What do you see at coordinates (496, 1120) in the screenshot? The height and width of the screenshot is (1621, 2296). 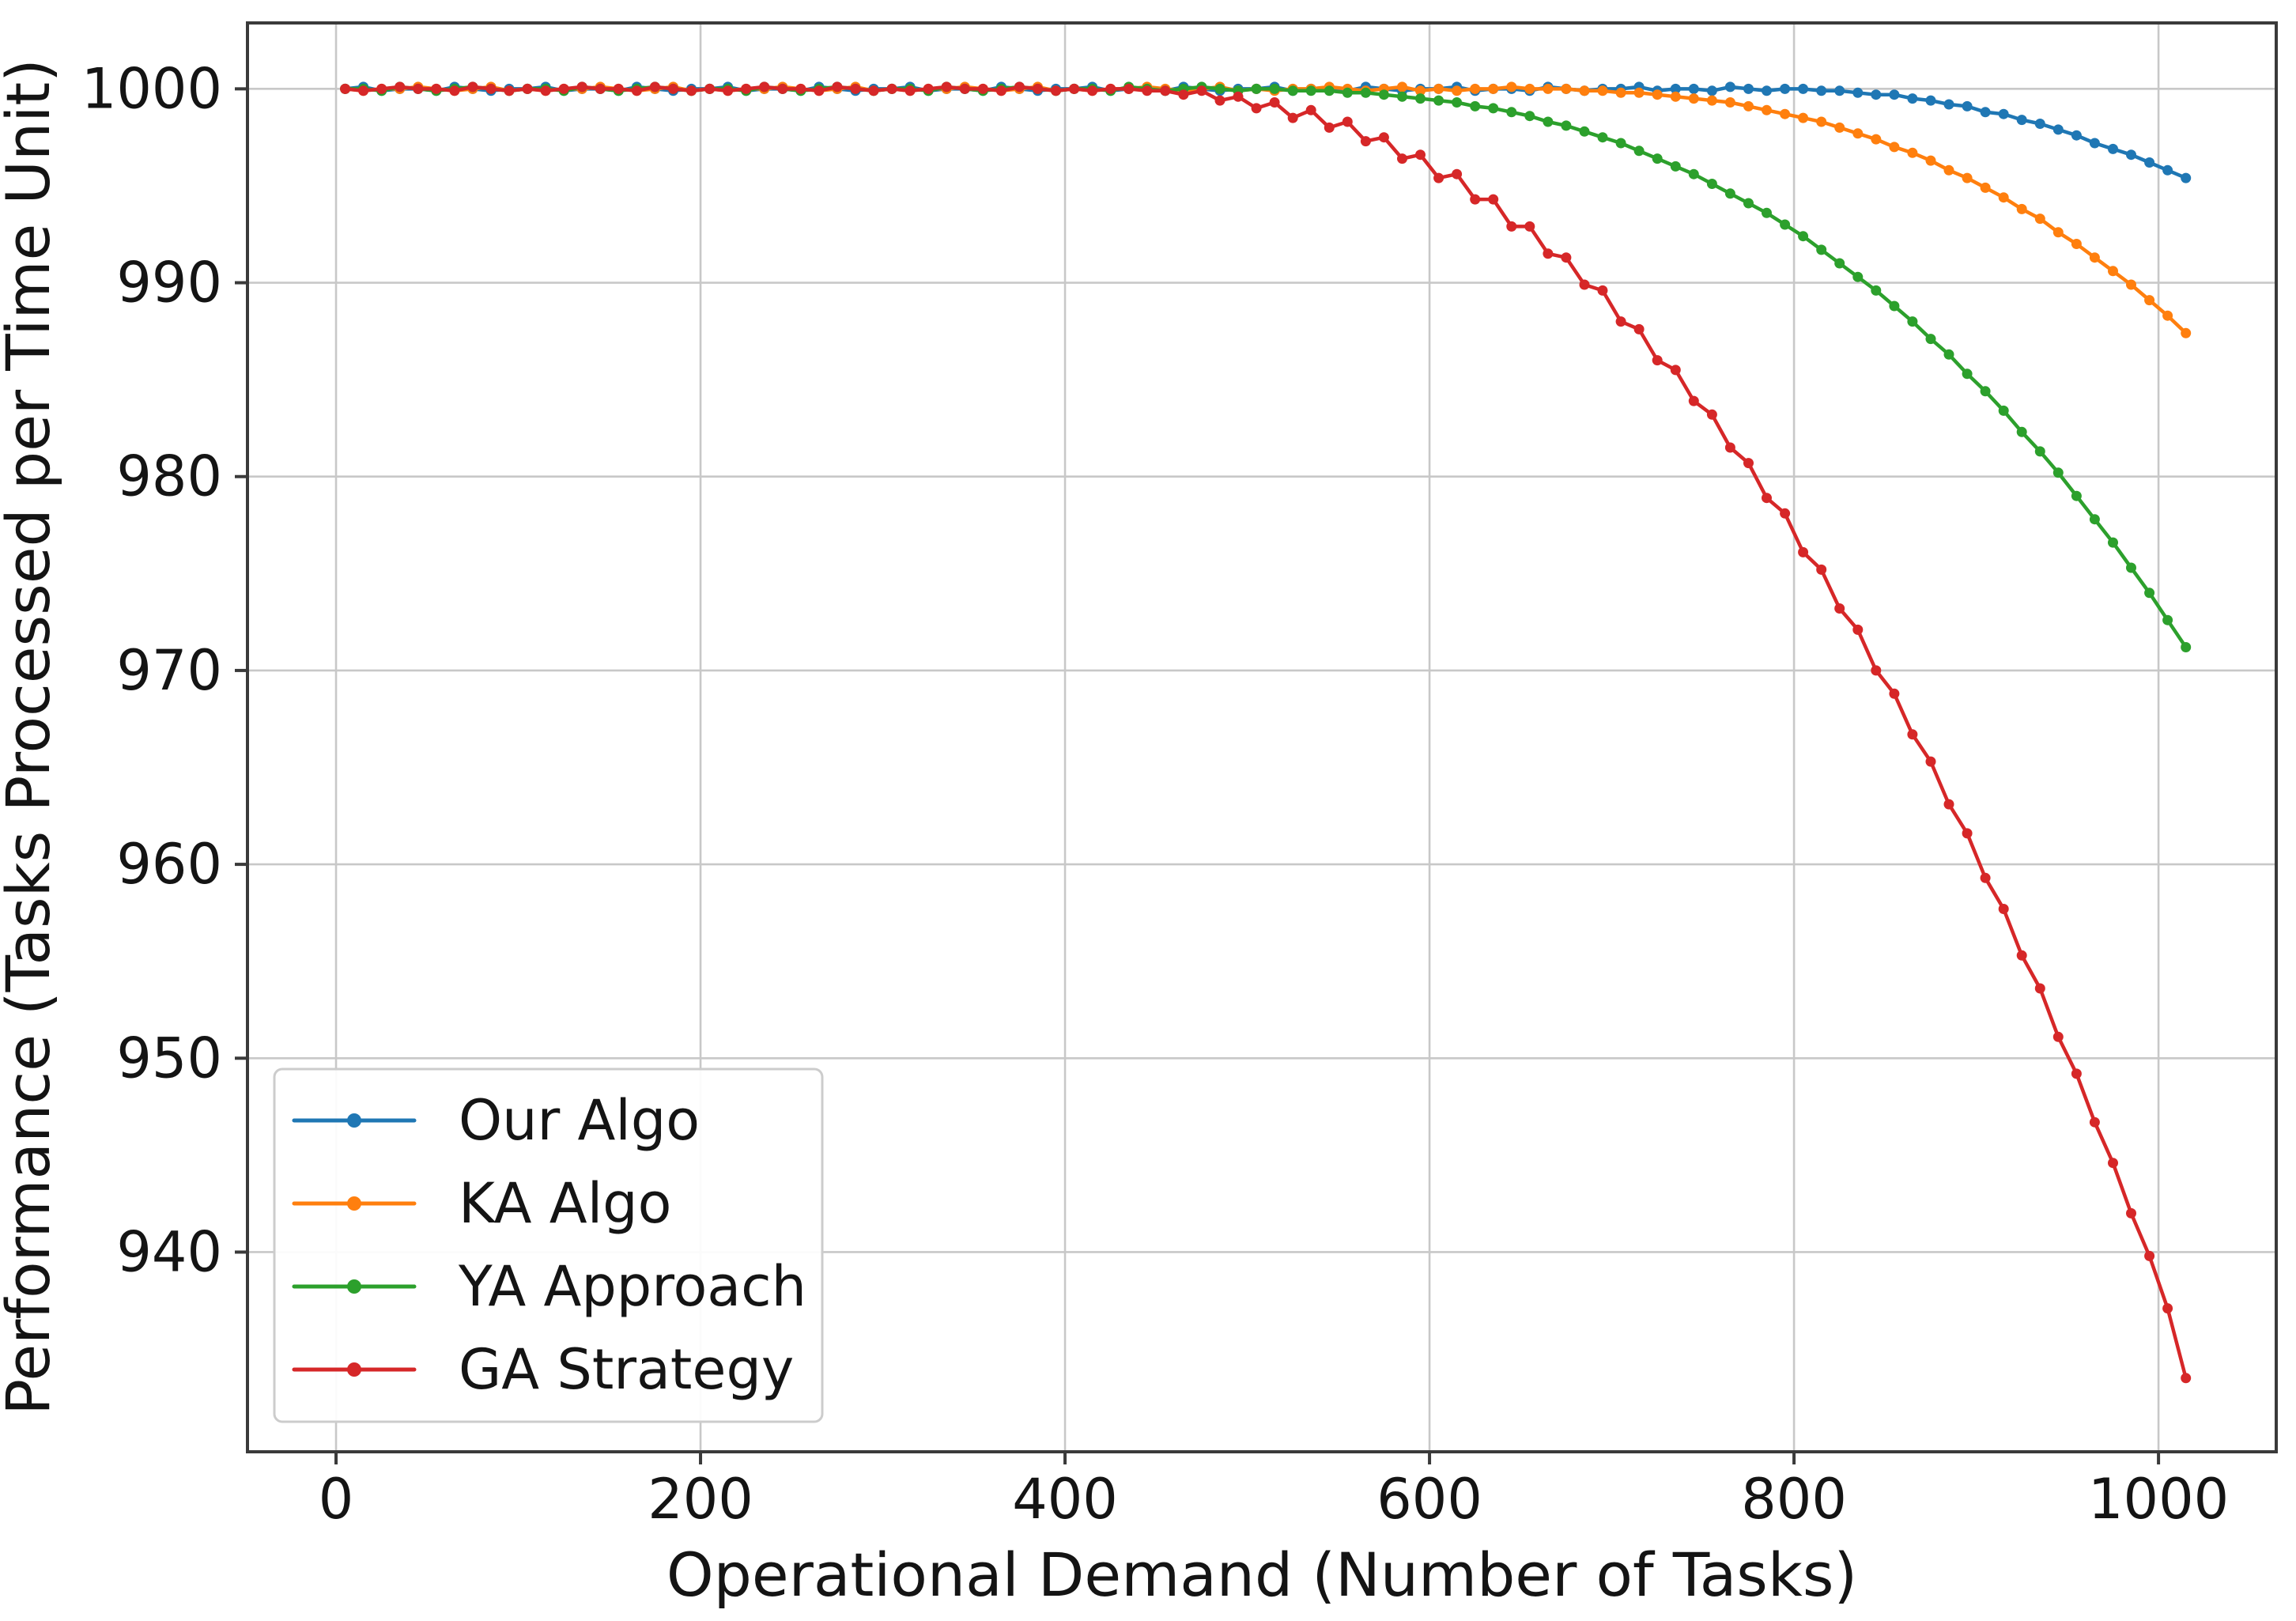 I see `legend-item-our-algo: Our Algo` at bounding box center [496, 1120].